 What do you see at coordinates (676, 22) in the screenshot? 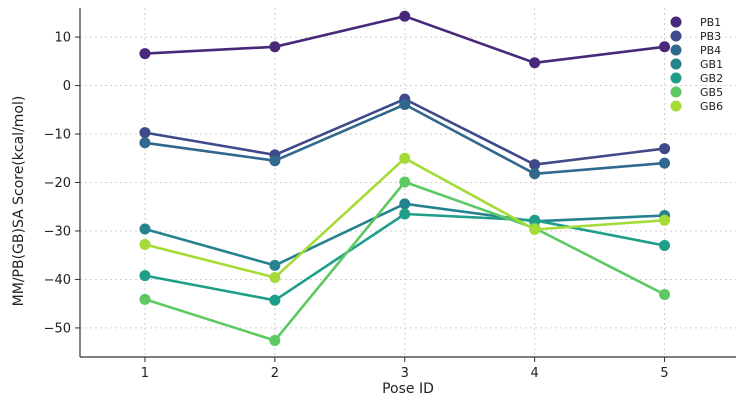
I see `legend-marker-pb1` at bounding box center [676, 22].